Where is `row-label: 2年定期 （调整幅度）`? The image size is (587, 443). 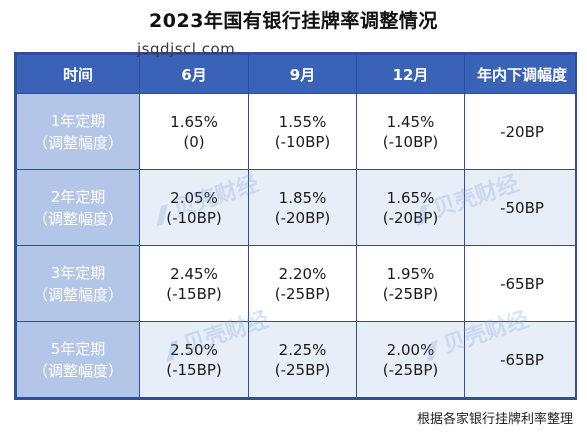 row-label: 2年定期 （调整幅度） is located at coordinates (78, 207).